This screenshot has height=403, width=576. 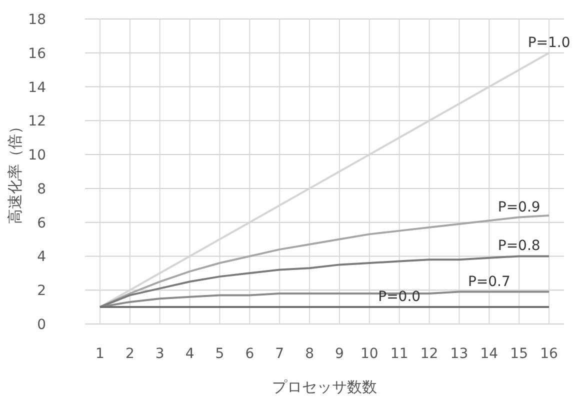 What do you see at coordinates (324, 387) in the screenshot?
I see `x-axis-title: プロセッサ数数` at bounding box center [324, 387].